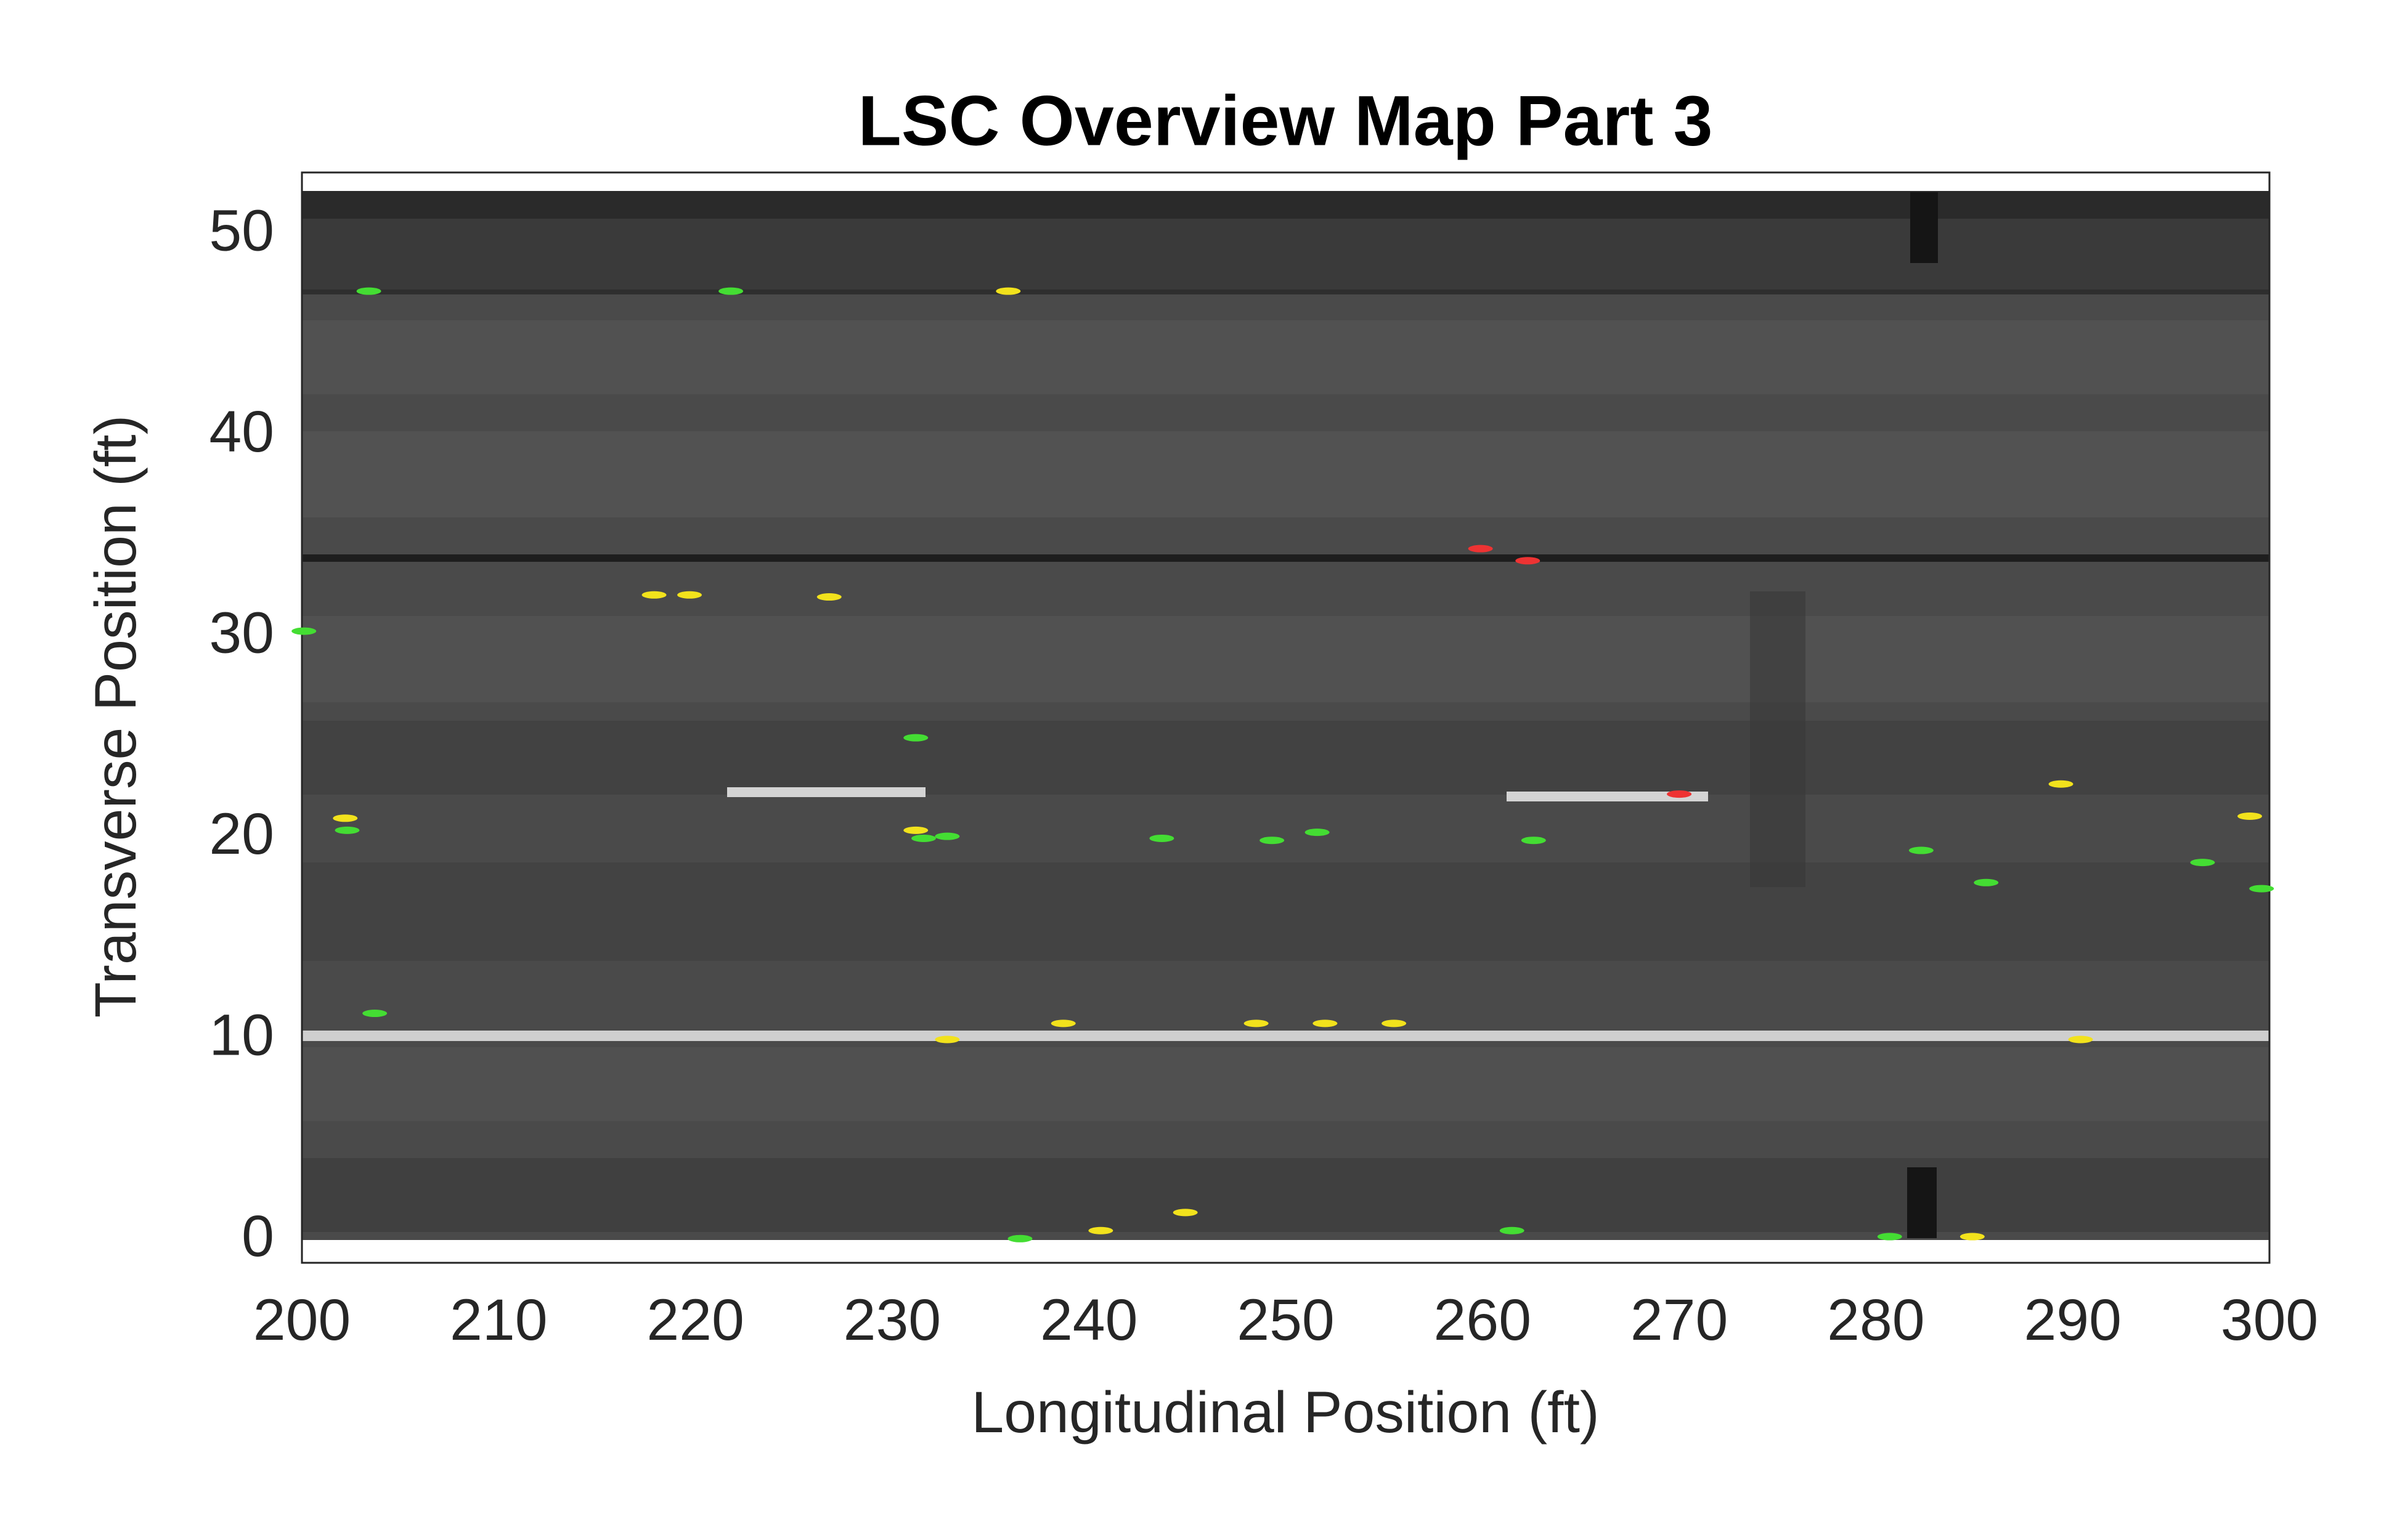  What do you see at coordinates (1679, 1320) in the screenshot?
I see `x-tick-label: 270` at bounding box center [1679, 1320].